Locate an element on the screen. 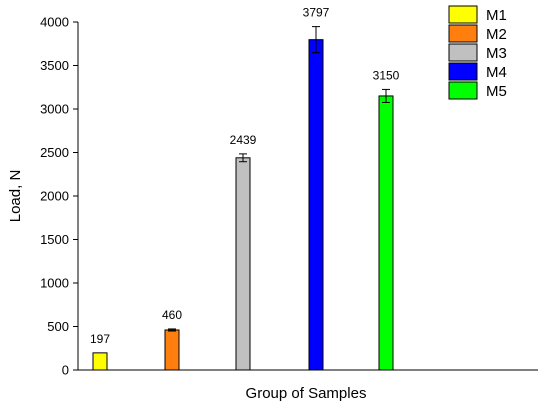  y-tick-label: 4000 is located at coordinates (54, 22).